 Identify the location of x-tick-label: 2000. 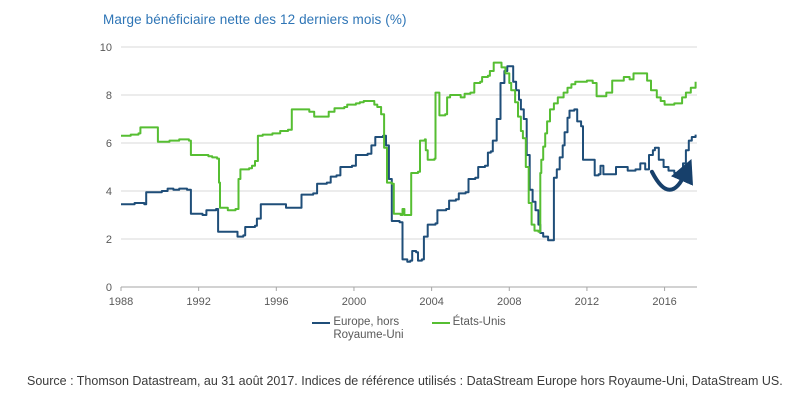
(354, 302).